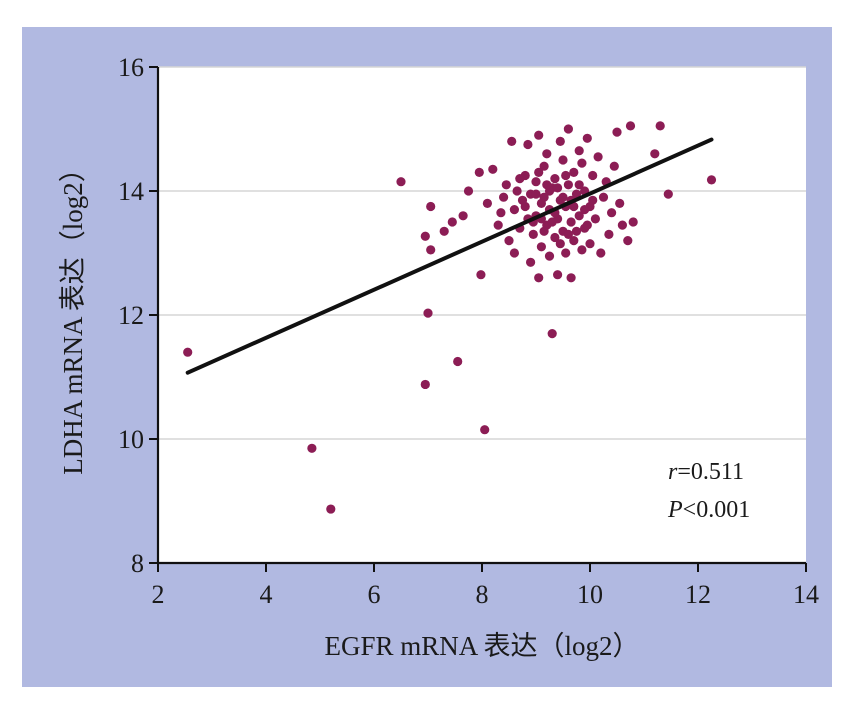 This screenshot has width=854, height=703. Describe the element at coordinates (374, 594) in the screenshot. I see `x-tick-label: 6` at that location.